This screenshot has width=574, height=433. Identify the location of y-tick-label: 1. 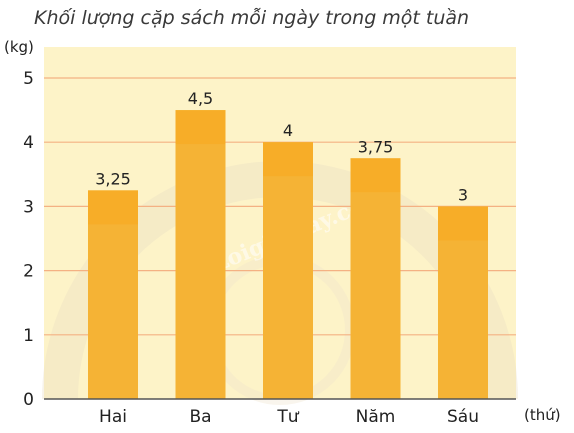
(28, 336).